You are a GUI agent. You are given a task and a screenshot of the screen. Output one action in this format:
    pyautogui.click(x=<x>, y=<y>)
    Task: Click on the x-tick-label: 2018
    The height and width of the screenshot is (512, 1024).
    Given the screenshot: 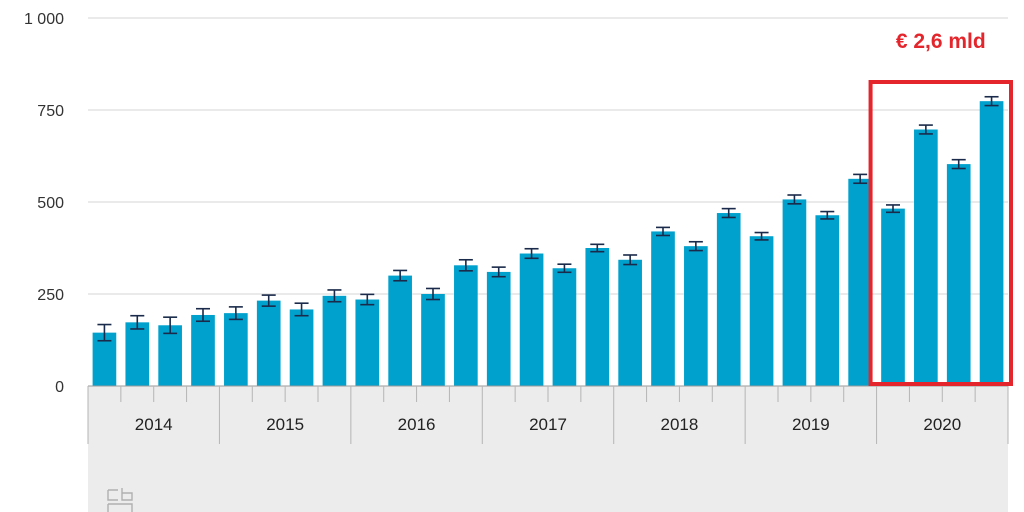 What is the action you would take?
    pyautogui.click(x=680, y=424)
    